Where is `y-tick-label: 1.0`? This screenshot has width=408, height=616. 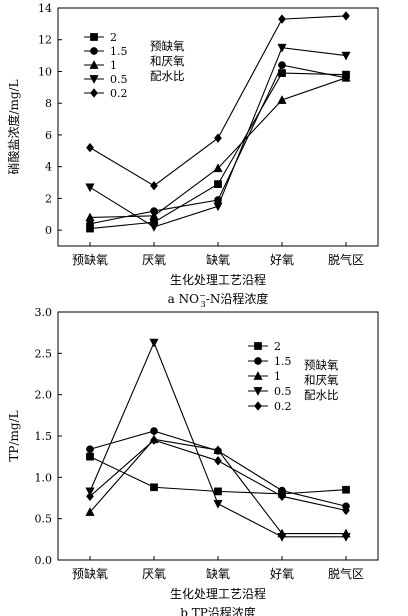
y-tick-label: 1.0 is located at coordinates (44, 477).